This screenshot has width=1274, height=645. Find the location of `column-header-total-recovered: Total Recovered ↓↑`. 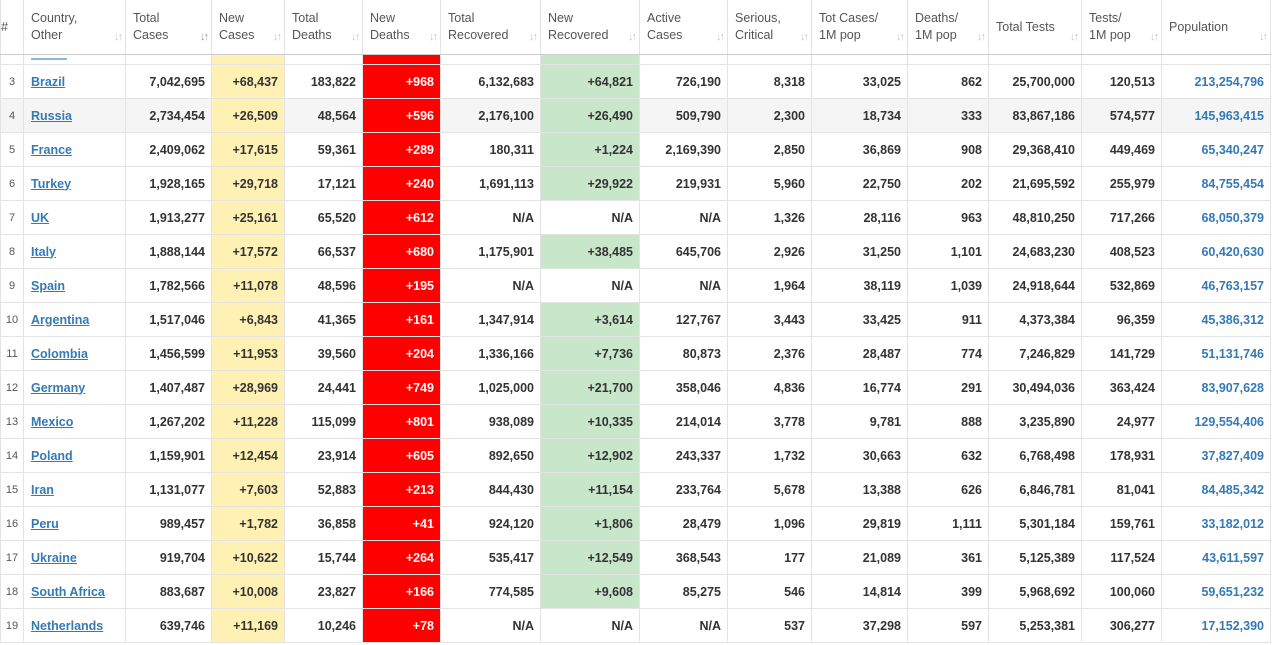

column-header-total-recovered: Total Recovered ↓↑ is located at coordinates (490, 27).